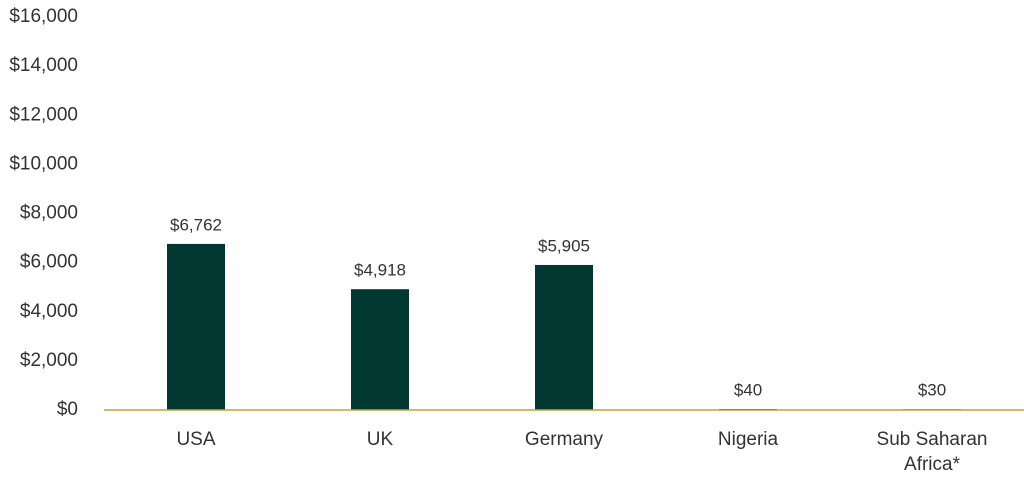 Image resolution: width=1024 pixels, height=483 pixels. Describe the element at coordinates (932, 452) in the screenshot. I see `x-tick-label: Sub Saharan Africa*` at that location.